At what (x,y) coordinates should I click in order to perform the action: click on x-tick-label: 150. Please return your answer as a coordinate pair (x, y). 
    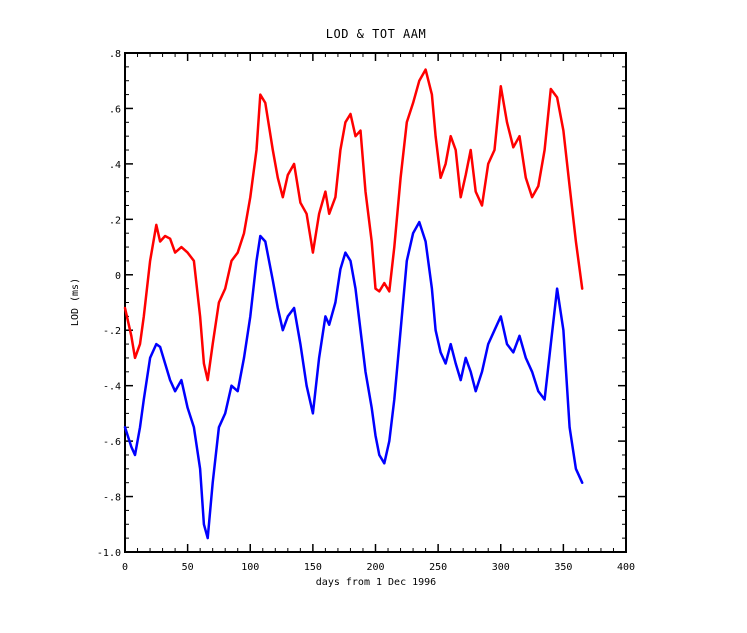
    Looking at the image, I should click on (313, 567).